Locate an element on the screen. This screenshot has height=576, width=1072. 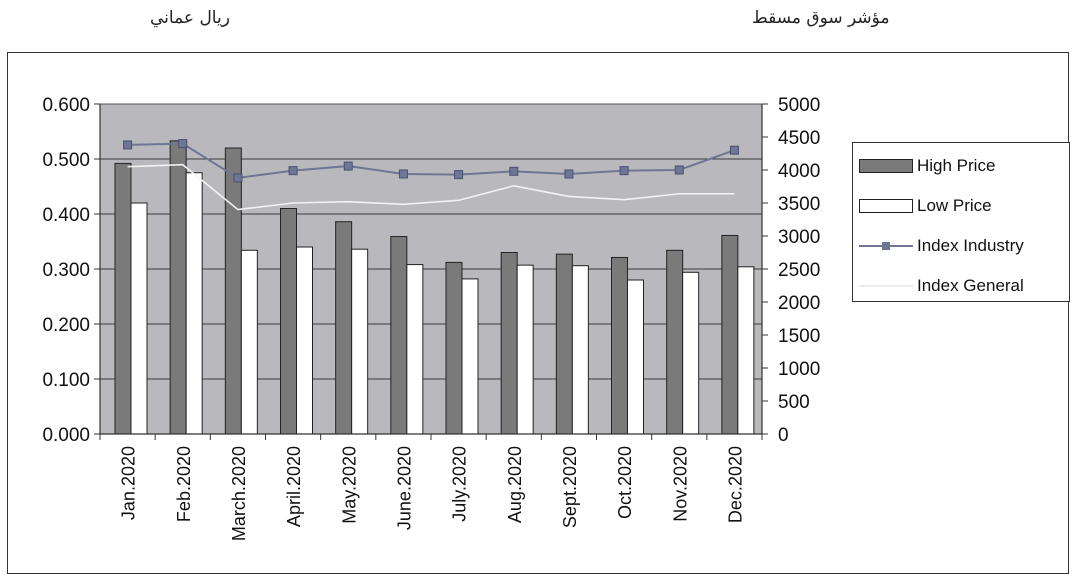
legend-label: Index General is located at coordinates (970, 285).